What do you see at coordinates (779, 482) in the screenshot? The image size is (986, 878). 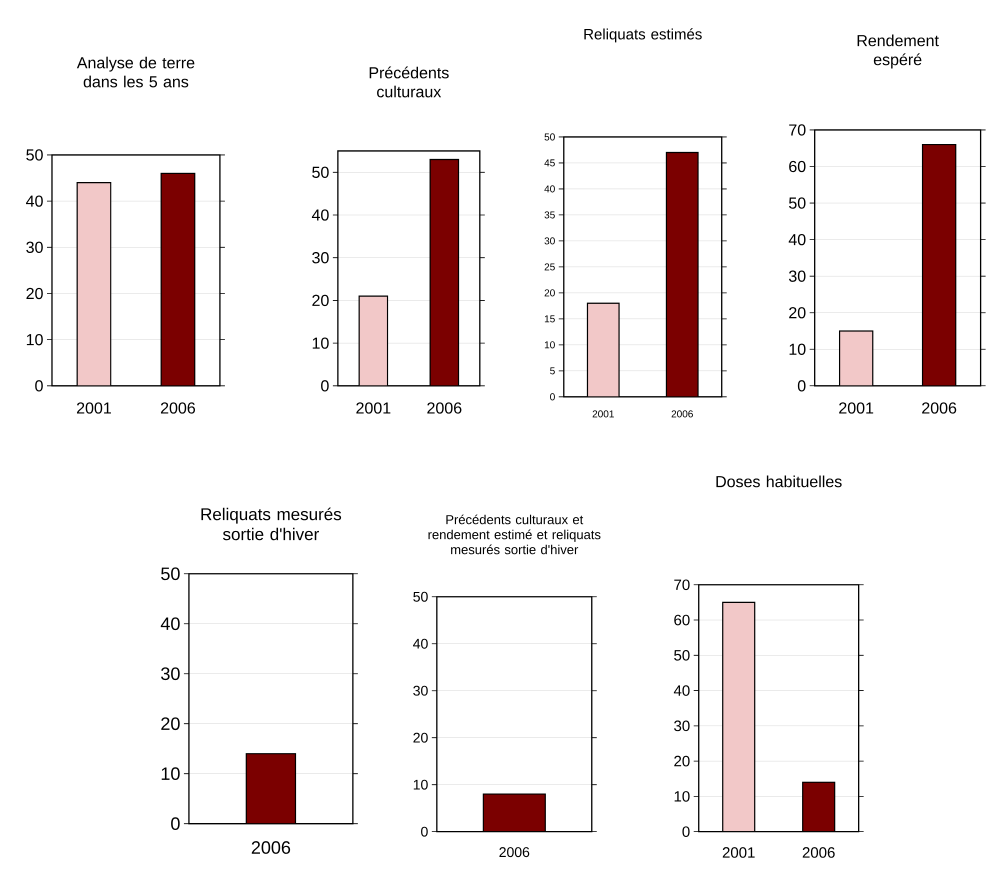 I see `chart-title: Doses habituelles` at bounding box center [779, 482].